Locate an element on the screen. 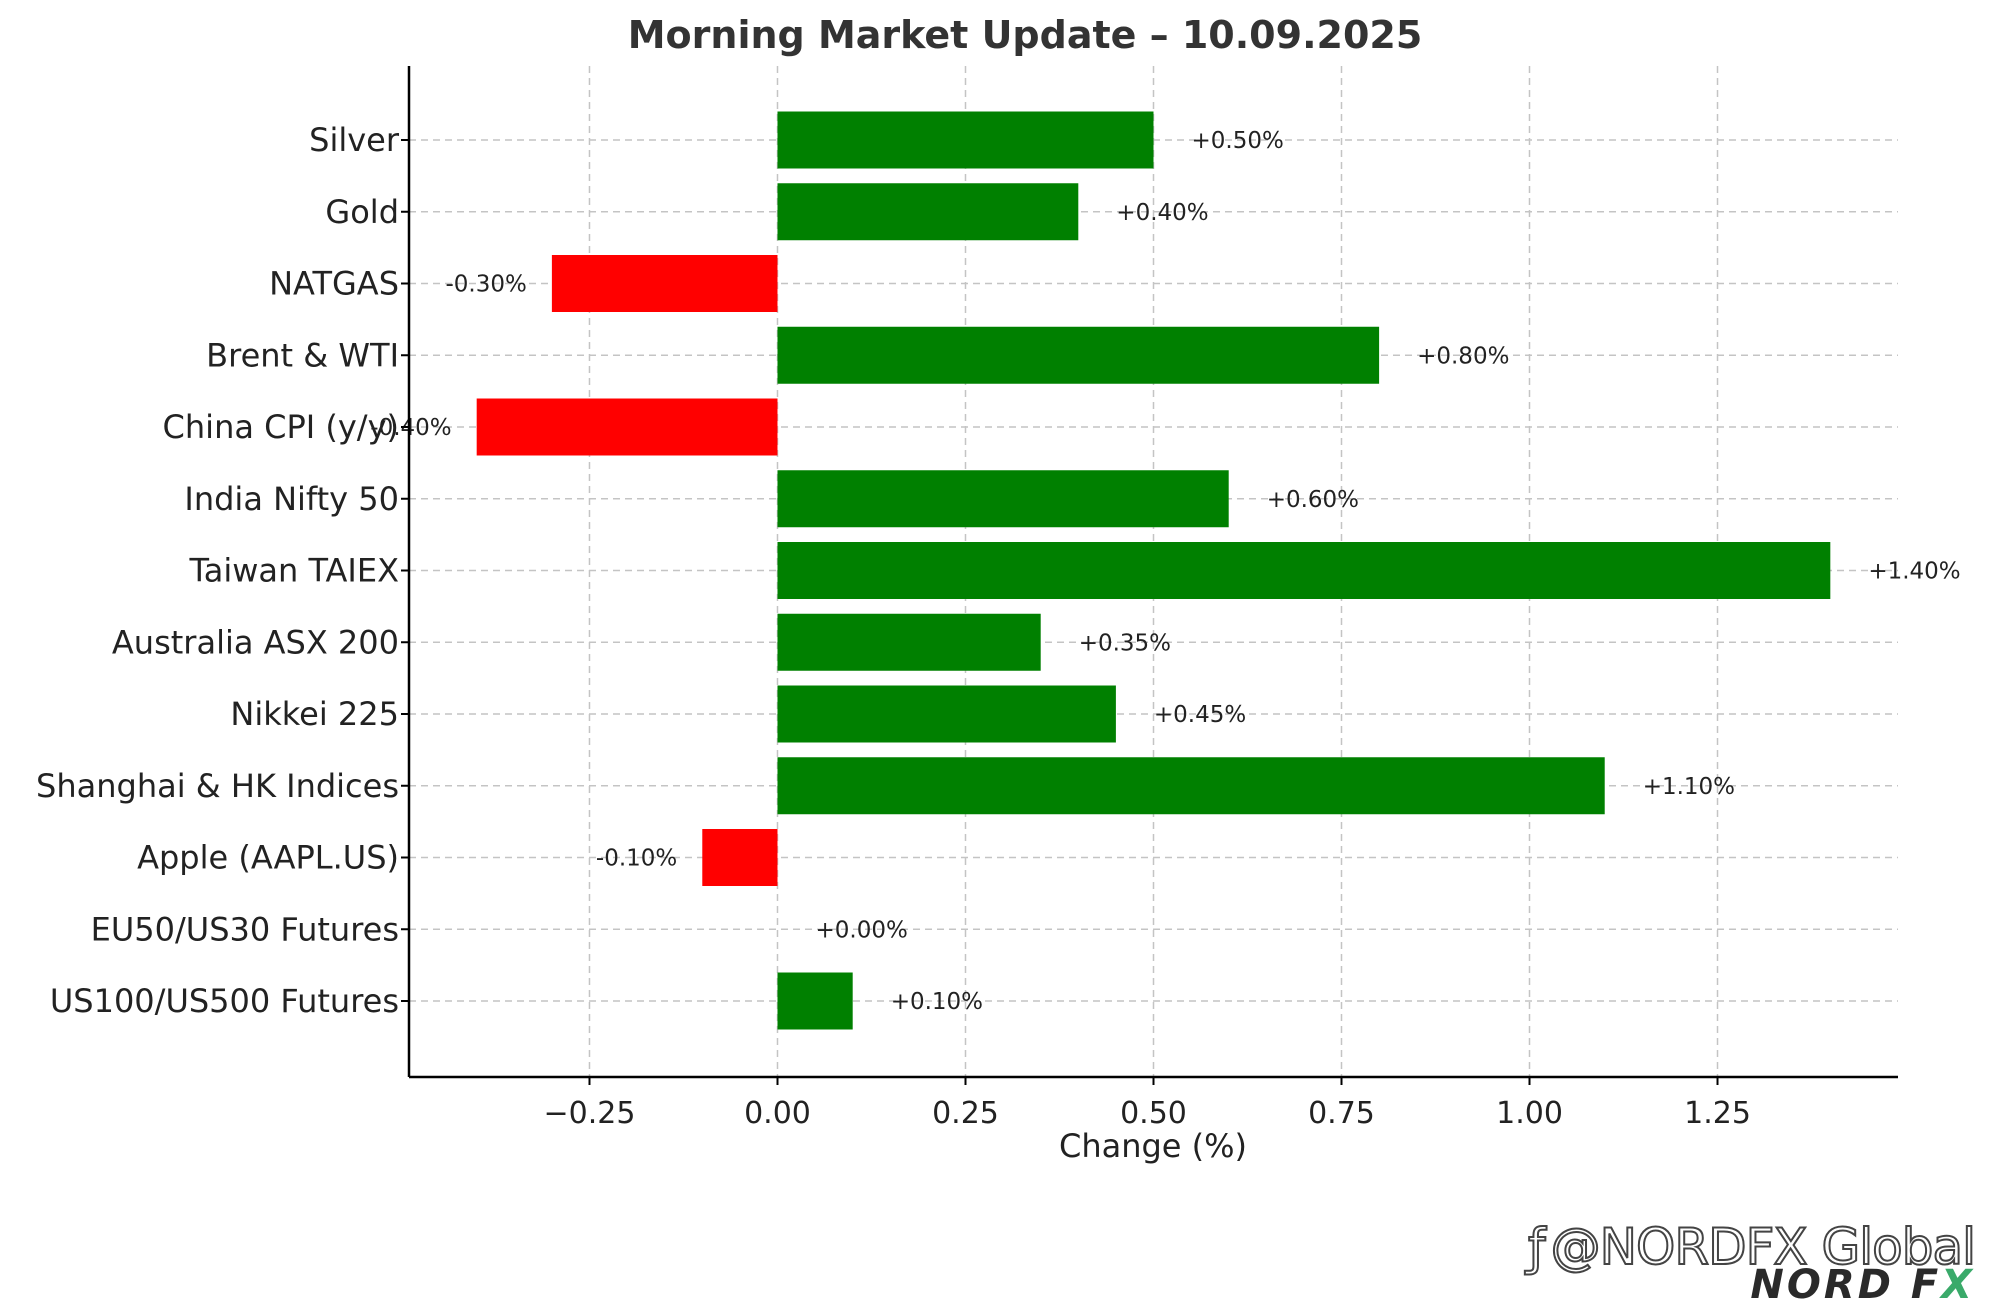 This screenshot has height=1308, width=1989. category-label: India Nifty 50 is located at coordinates (291, 499).